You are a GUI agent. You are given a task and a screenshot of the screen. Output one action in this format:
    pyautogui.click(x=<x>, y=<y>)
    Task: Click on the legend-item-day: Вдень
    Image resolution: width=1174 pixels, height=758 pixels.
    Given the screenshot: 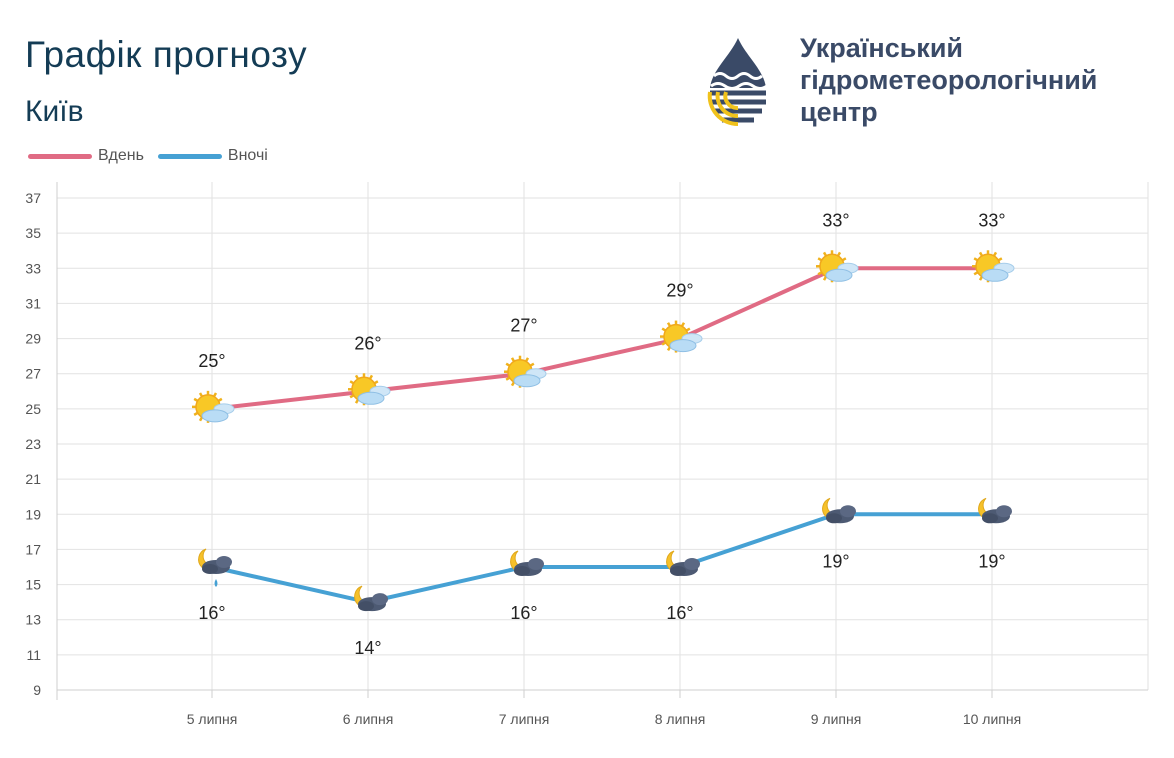 What is the action you would take?
    pyautogui.click(x=86, y=156)
    